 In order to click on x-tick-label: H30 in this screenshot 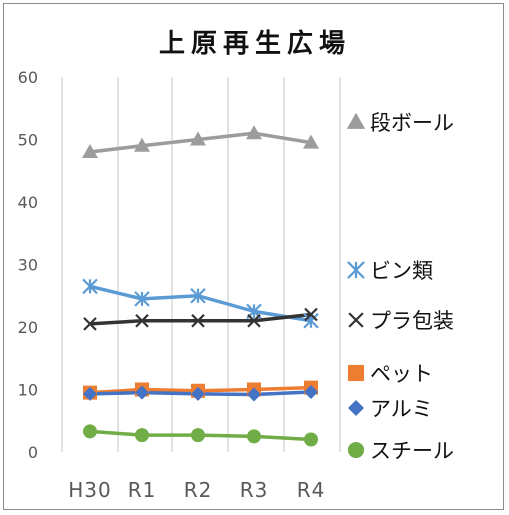, I will do `click(90, 490)`.